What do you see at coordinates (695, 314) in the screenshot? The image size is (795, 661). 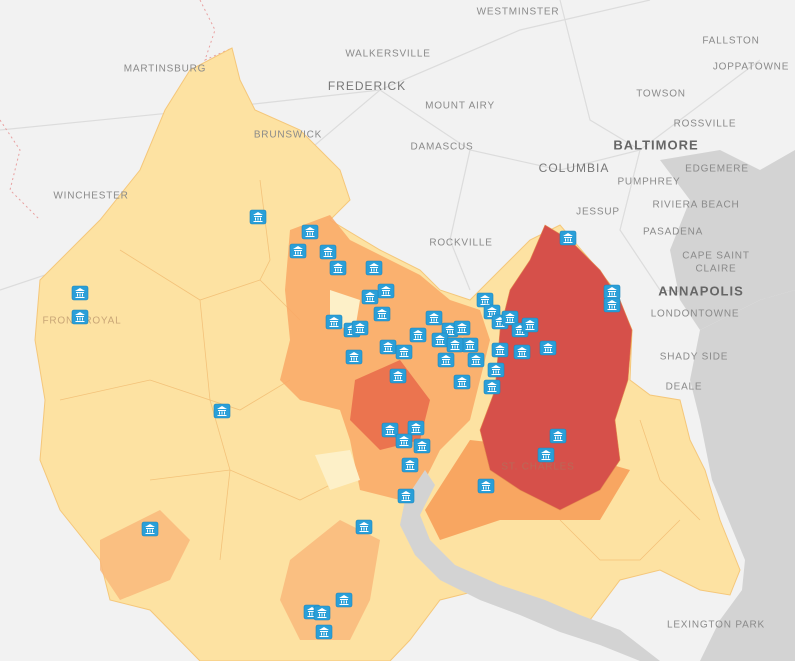 I see `place-label: LONDONTOWNE` at bounding box center [695, 314].